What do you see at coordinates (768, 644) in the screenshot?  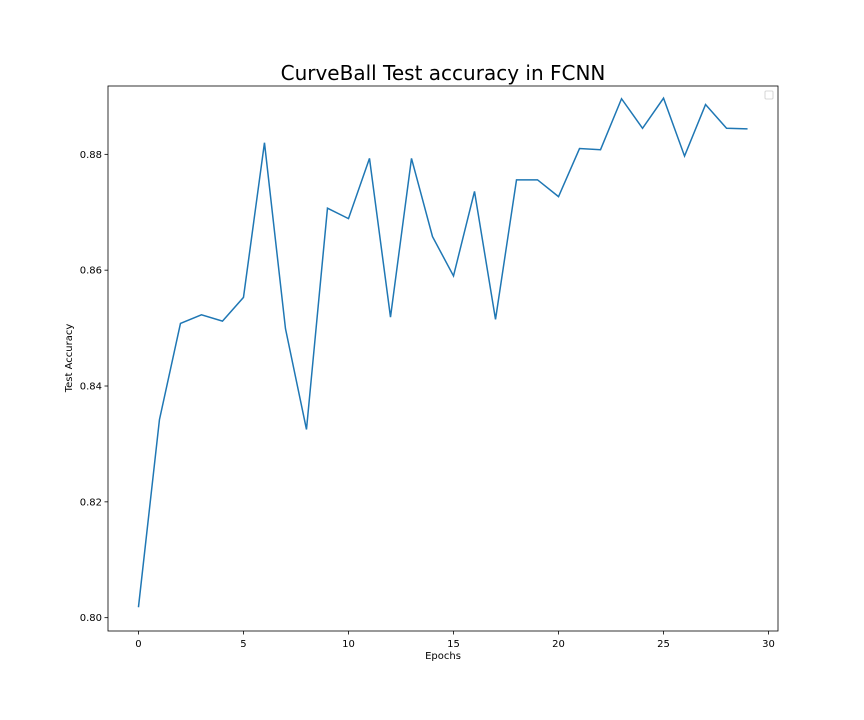 I see `x-tick-label: 30` at bounding box center [768, 644].